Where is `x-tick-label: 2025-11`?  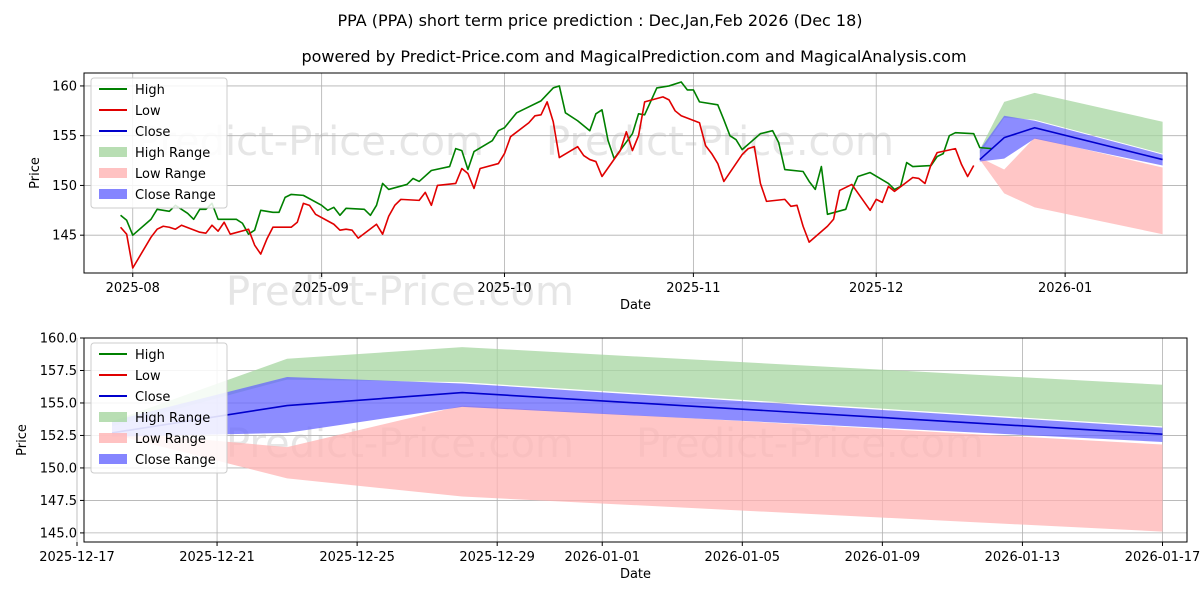
x-tick-label: 2025-11 is located at coordinates (693, 288).